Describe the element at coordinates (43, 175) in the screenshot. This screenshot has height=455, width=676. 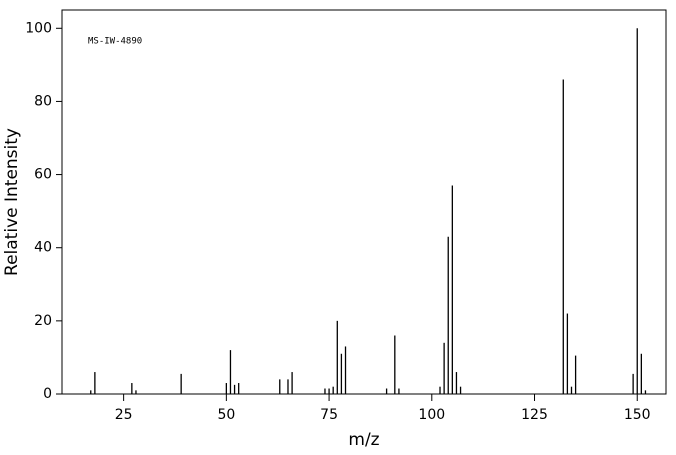
I see `y-tick-label: 60` at that location.